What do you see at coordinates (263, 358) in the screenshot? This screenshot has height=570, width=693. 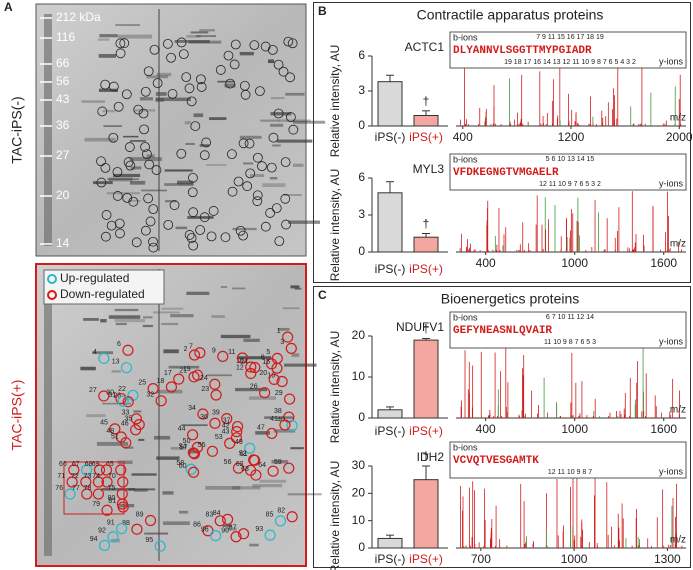 I see `spot-label: 8` at bounding box center [263, 358].